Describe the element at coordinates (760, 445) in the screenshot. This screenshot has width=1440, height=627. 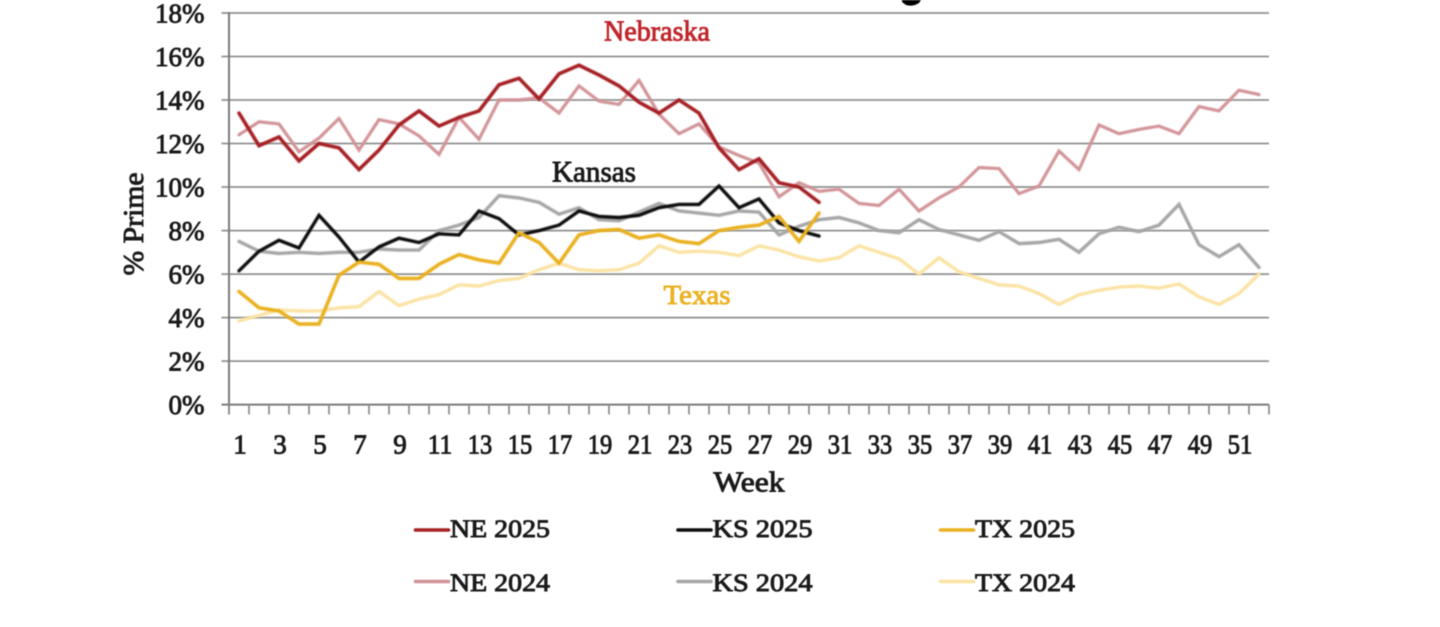
I see `svg-text: 27` at that location.